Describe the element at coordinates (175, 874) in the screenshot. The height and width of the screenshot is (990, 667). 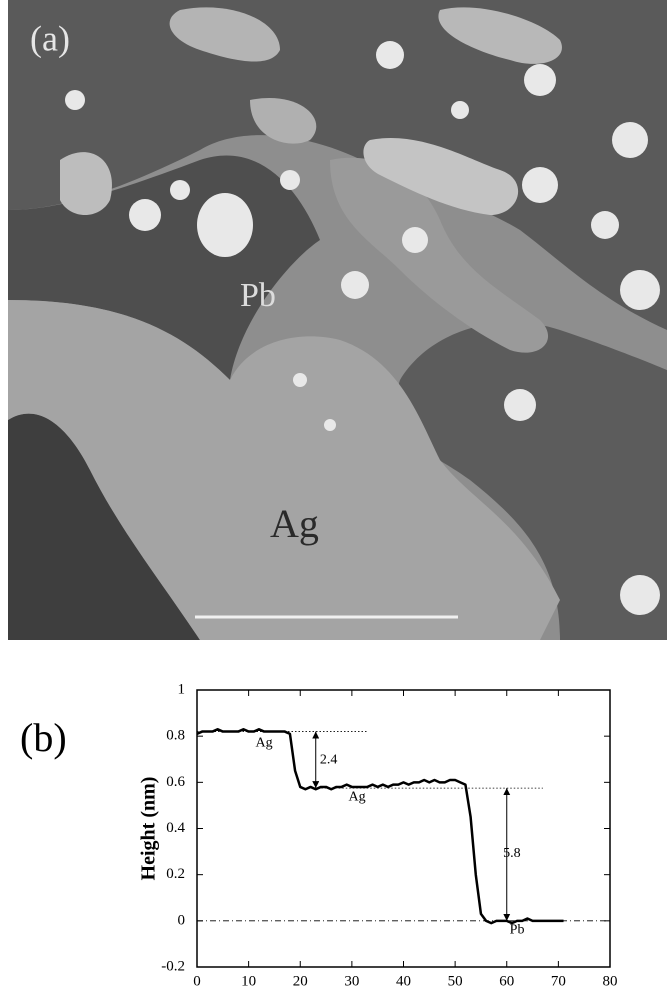
I see `y-tick-label: 0.2` at that location.